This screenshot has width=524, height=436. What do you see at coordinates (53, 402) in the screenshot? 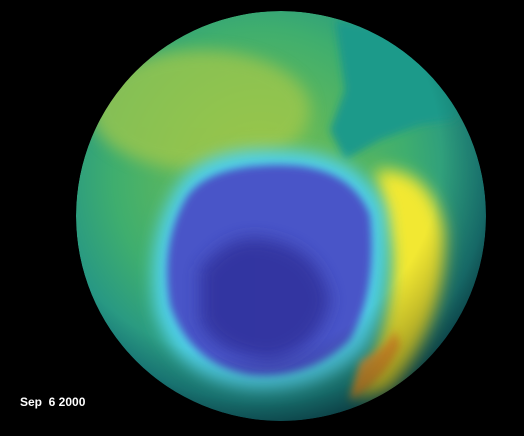
I see `date-caption: Sep 6 2000` at bounding box center [53, 402].